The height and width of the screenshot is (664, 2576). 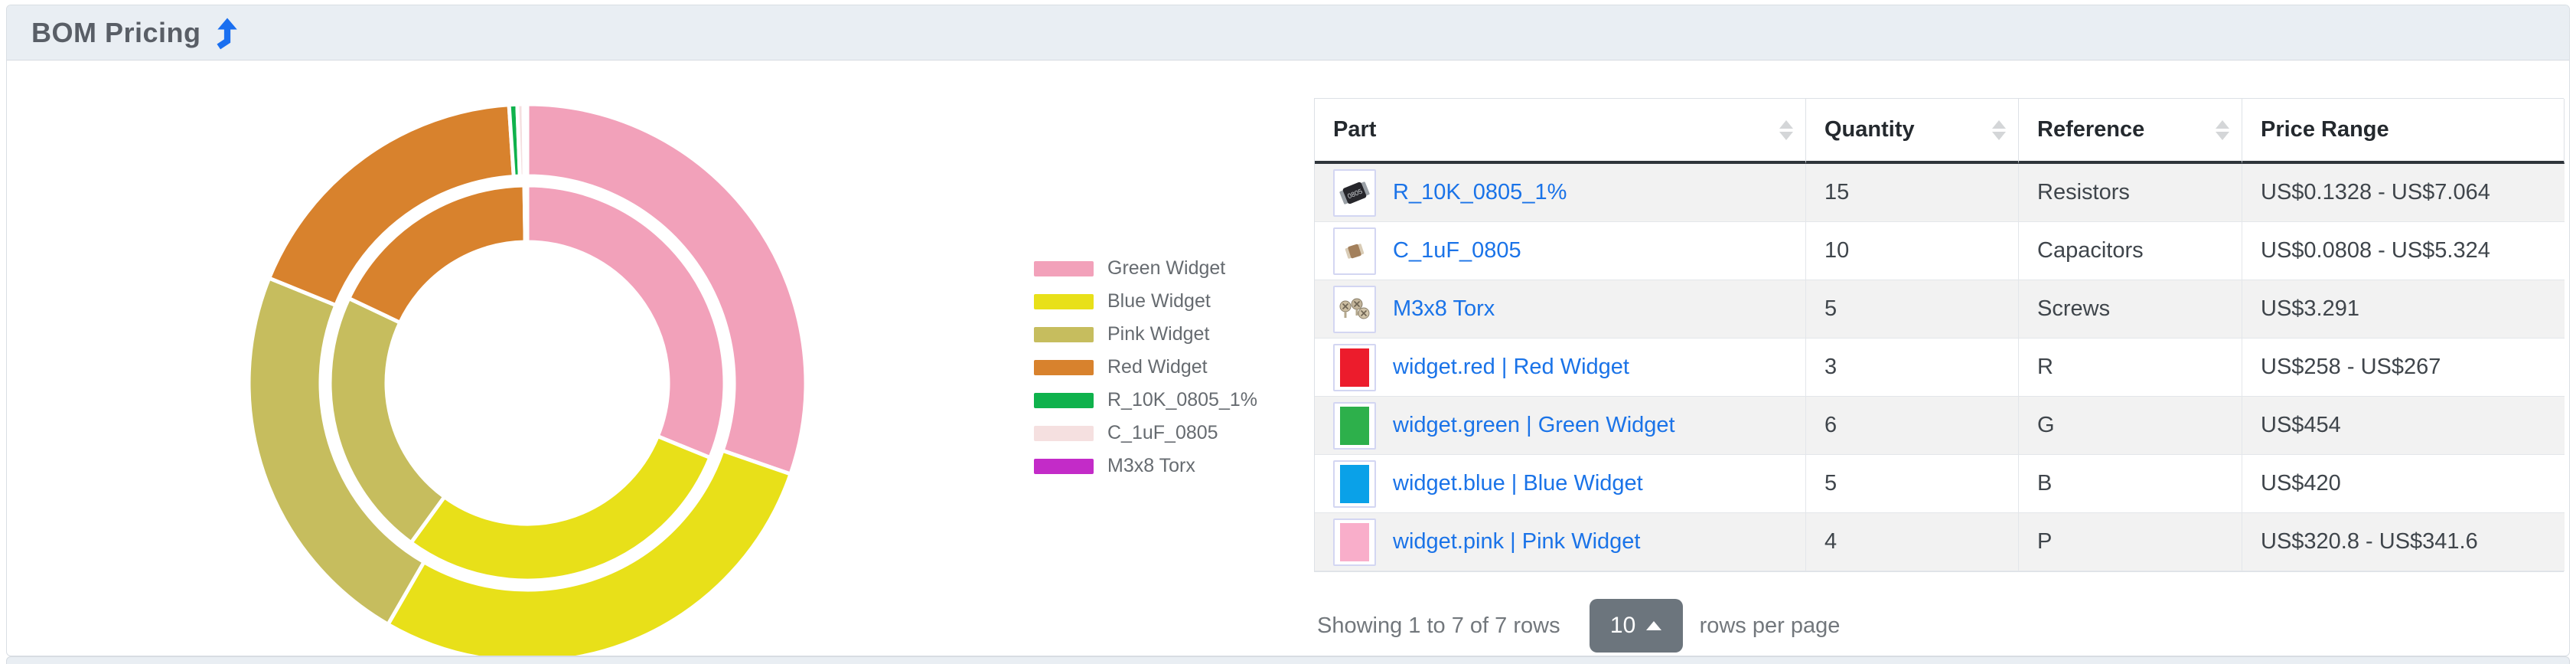 What do you see at coordinates (2130, 193) in the screenshot?
I see `reference-cell: Resistors` at bounding box center [2130, 193].